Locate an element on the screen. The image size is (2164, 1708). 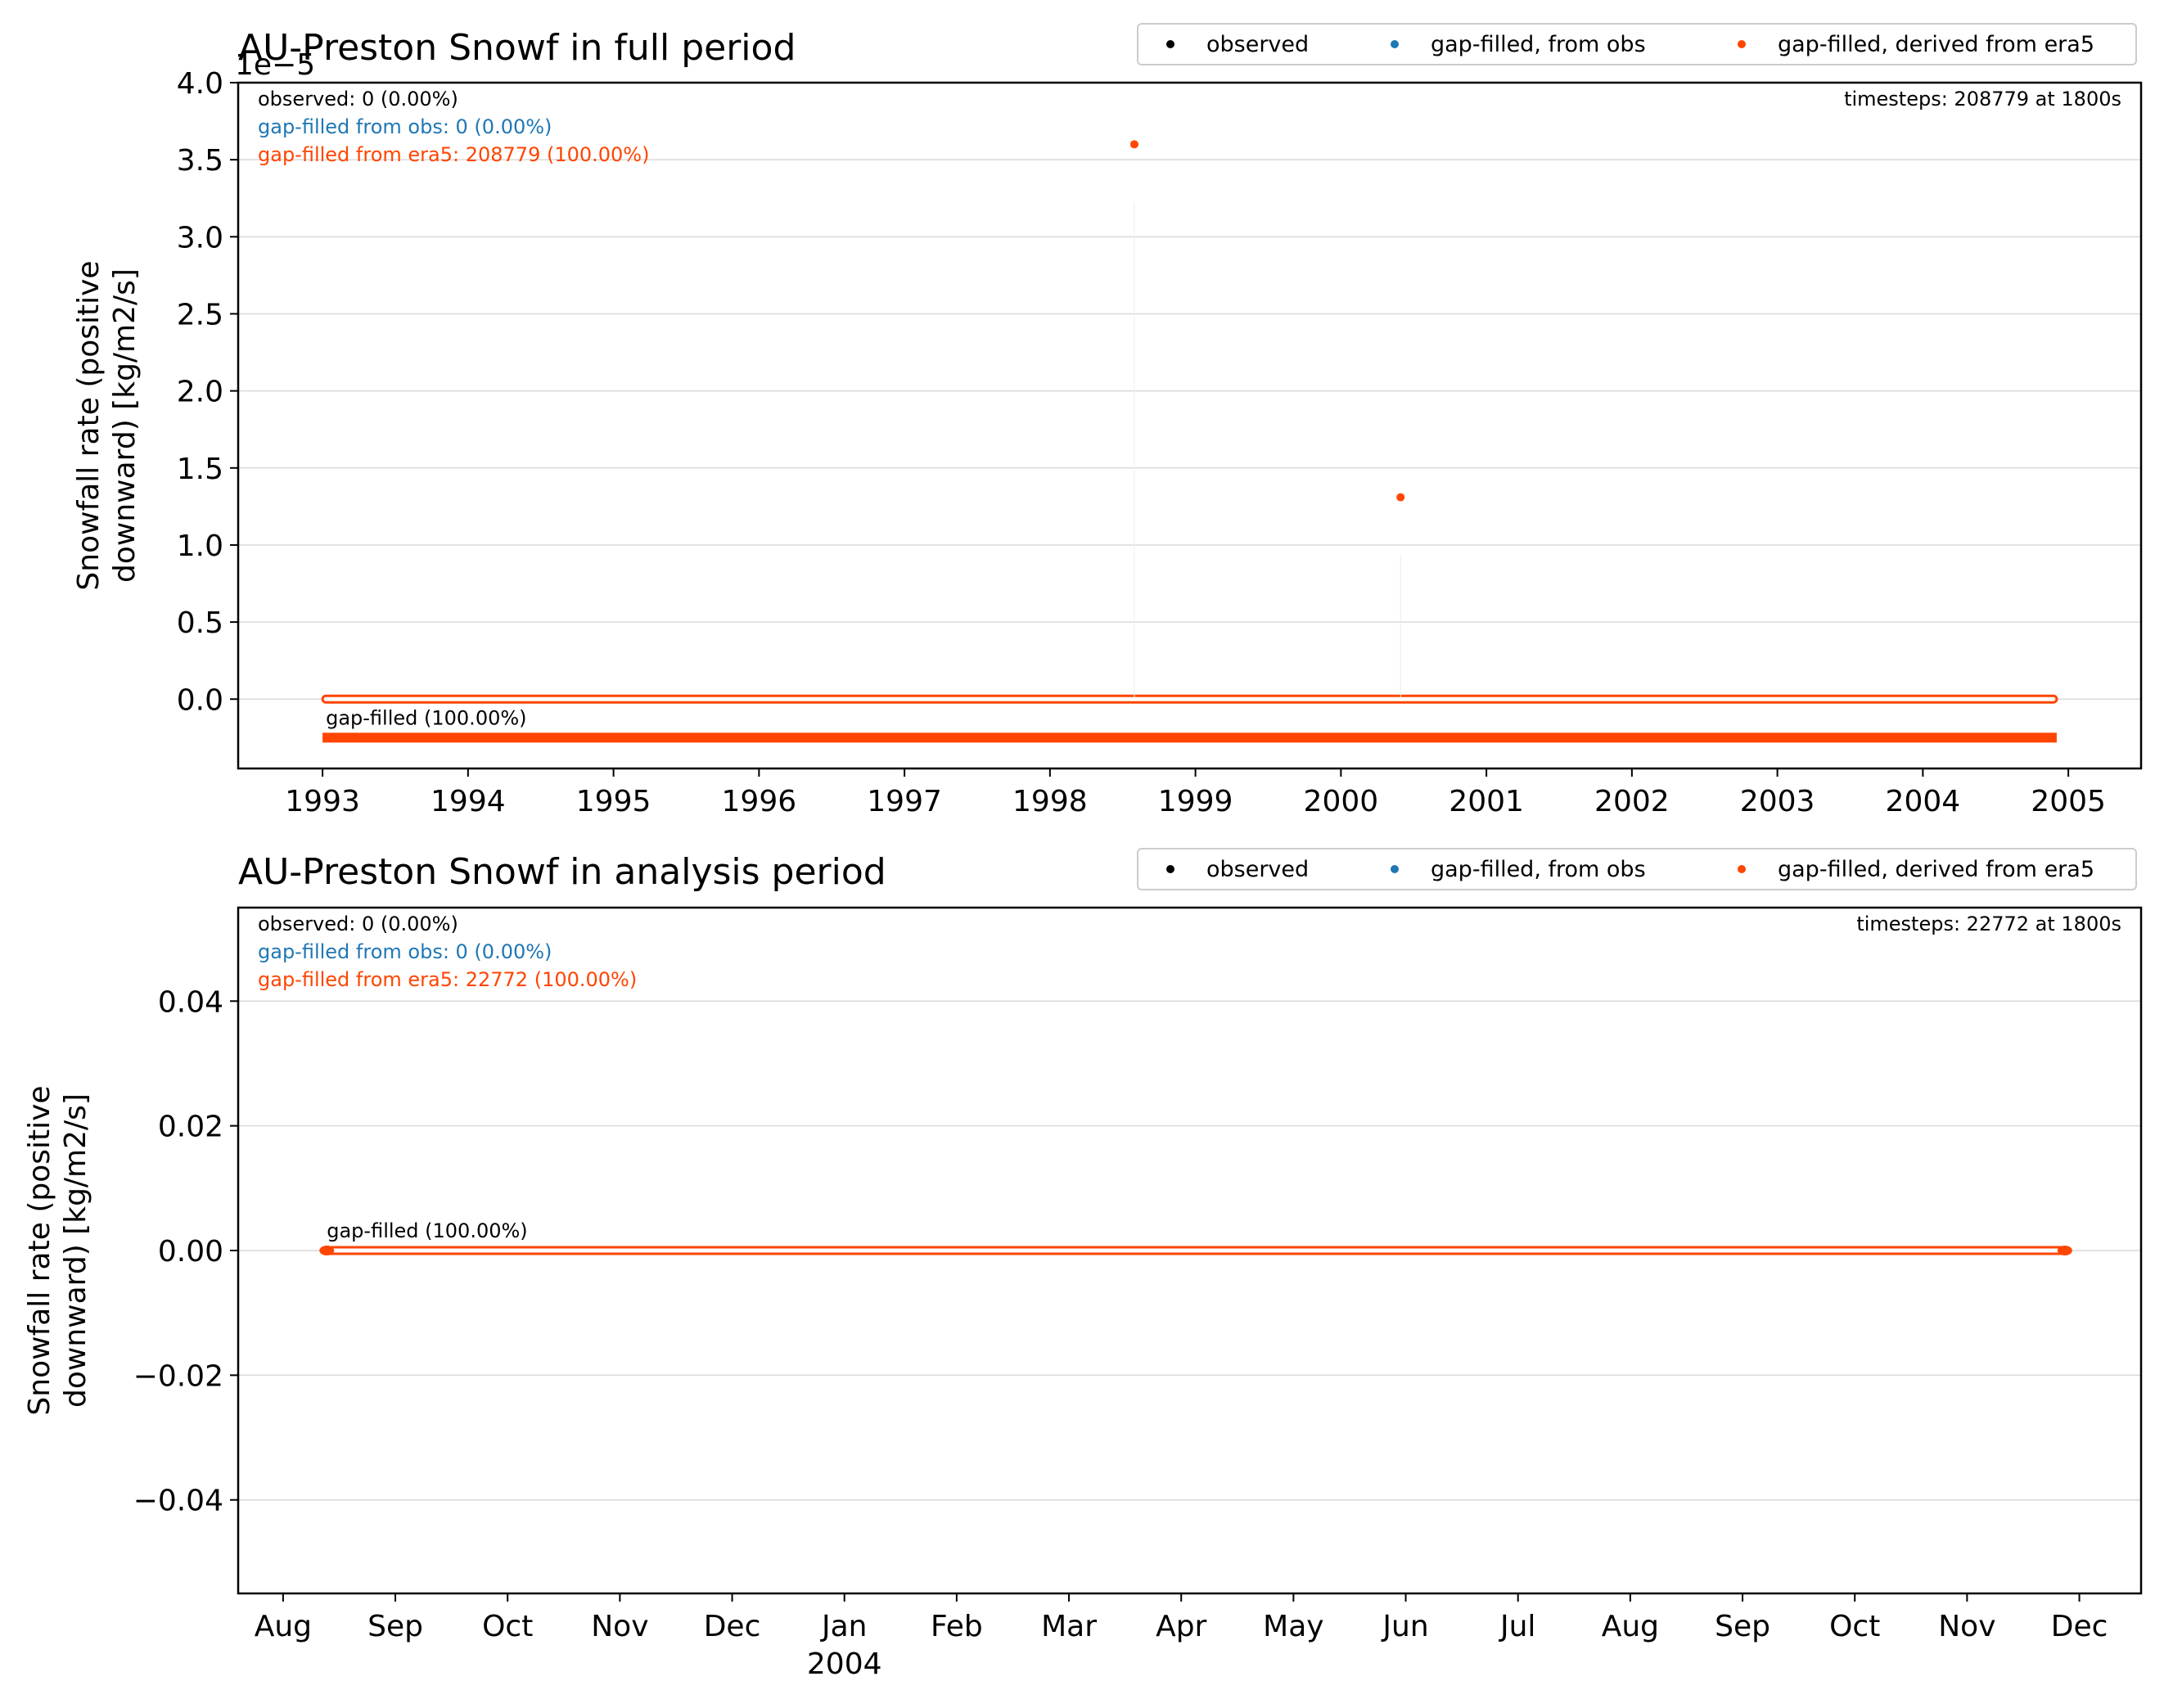
y-tick-label: 2.5 is located at coordinates (200, 314).